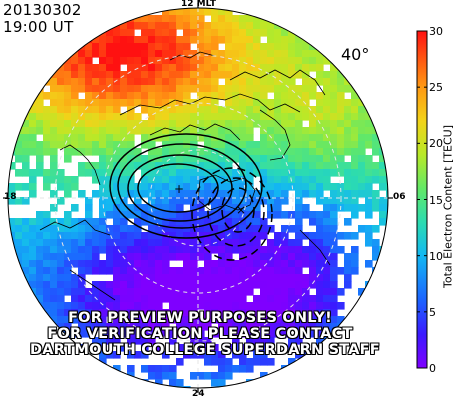 The width and height of the screenshot is (459, 400). What do you see at coordinates (210, 199) in the screenshot?
I see `contour-markers: + ×` at bounding box center [210, 199].